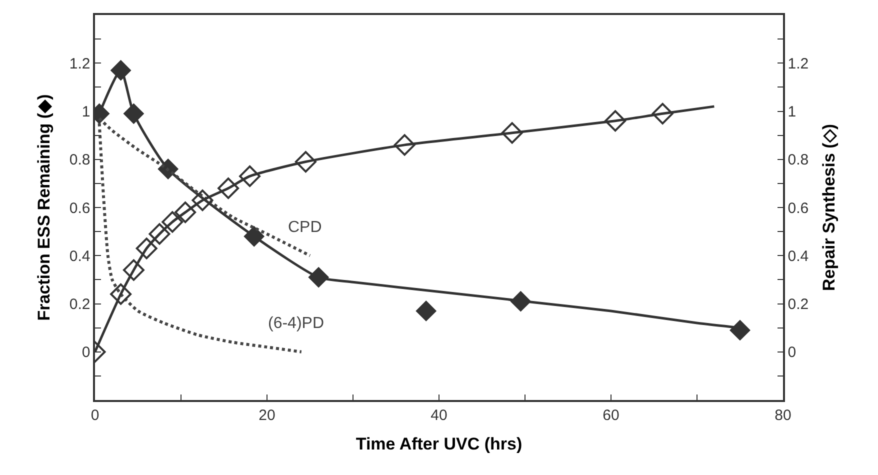 The width and height of the screenshot is (878, 475). Describe the element at coordinates (829, 207) in the screenshot. I see `y2-axis-title: Repair Synthesis (◇)` at that location.